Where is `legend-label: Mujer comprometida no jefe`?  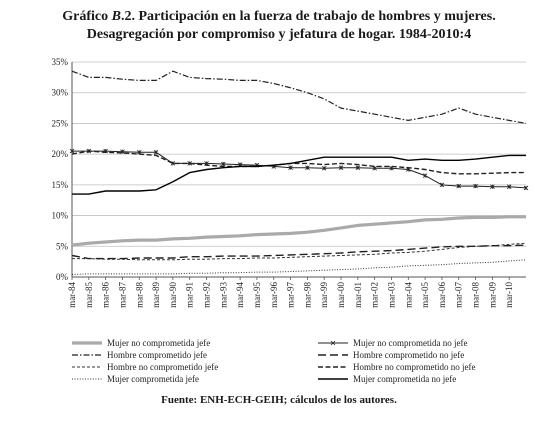
legend-label: Mujer comprometida no jefe is located at coordinates (404, 379).